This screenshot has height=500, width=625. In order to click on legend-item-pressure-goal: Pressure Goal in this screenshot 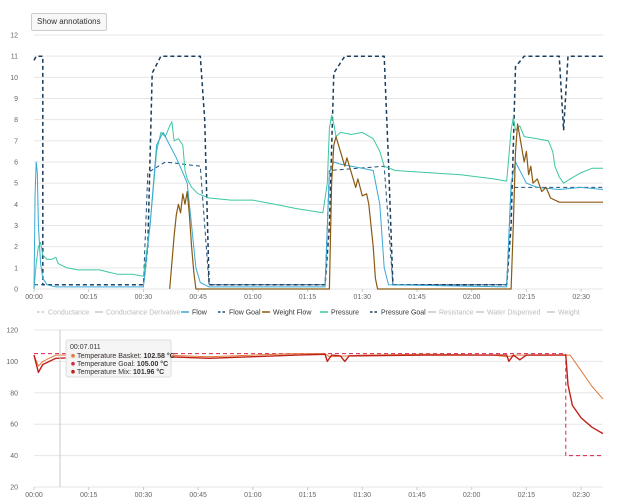, I will do `click(398, 313)`.